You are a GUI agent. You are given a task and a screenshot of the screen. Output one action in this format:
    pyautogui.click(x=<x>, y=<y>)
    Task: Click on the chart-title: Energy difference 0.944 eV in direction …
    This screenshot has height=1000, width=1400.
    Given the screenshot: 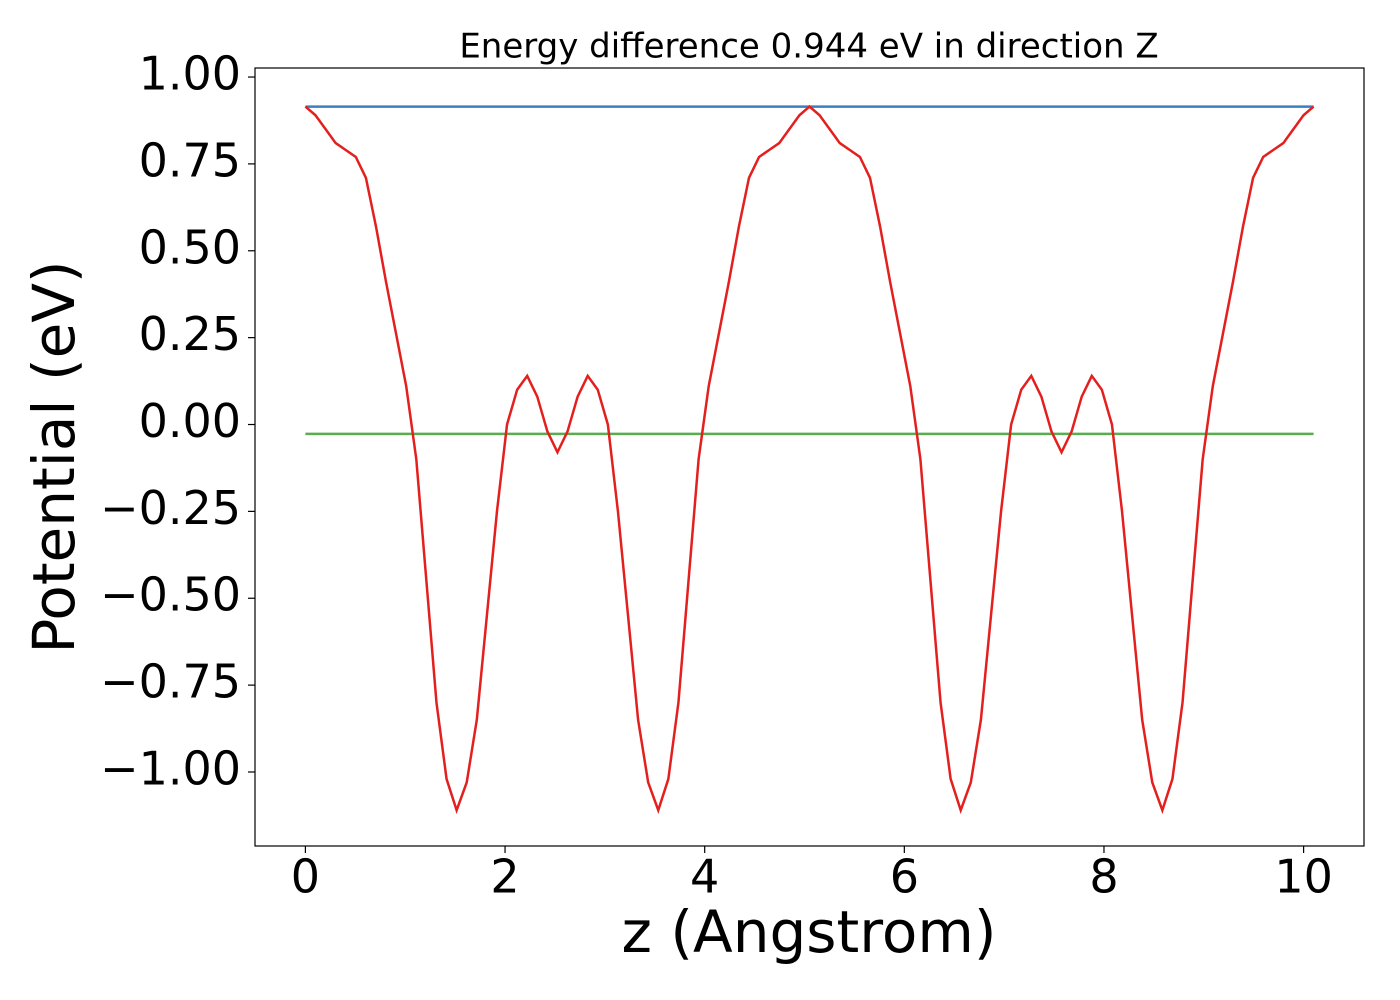 What is the action you would take?
    pyautogui.click(x=808, y=47)
    